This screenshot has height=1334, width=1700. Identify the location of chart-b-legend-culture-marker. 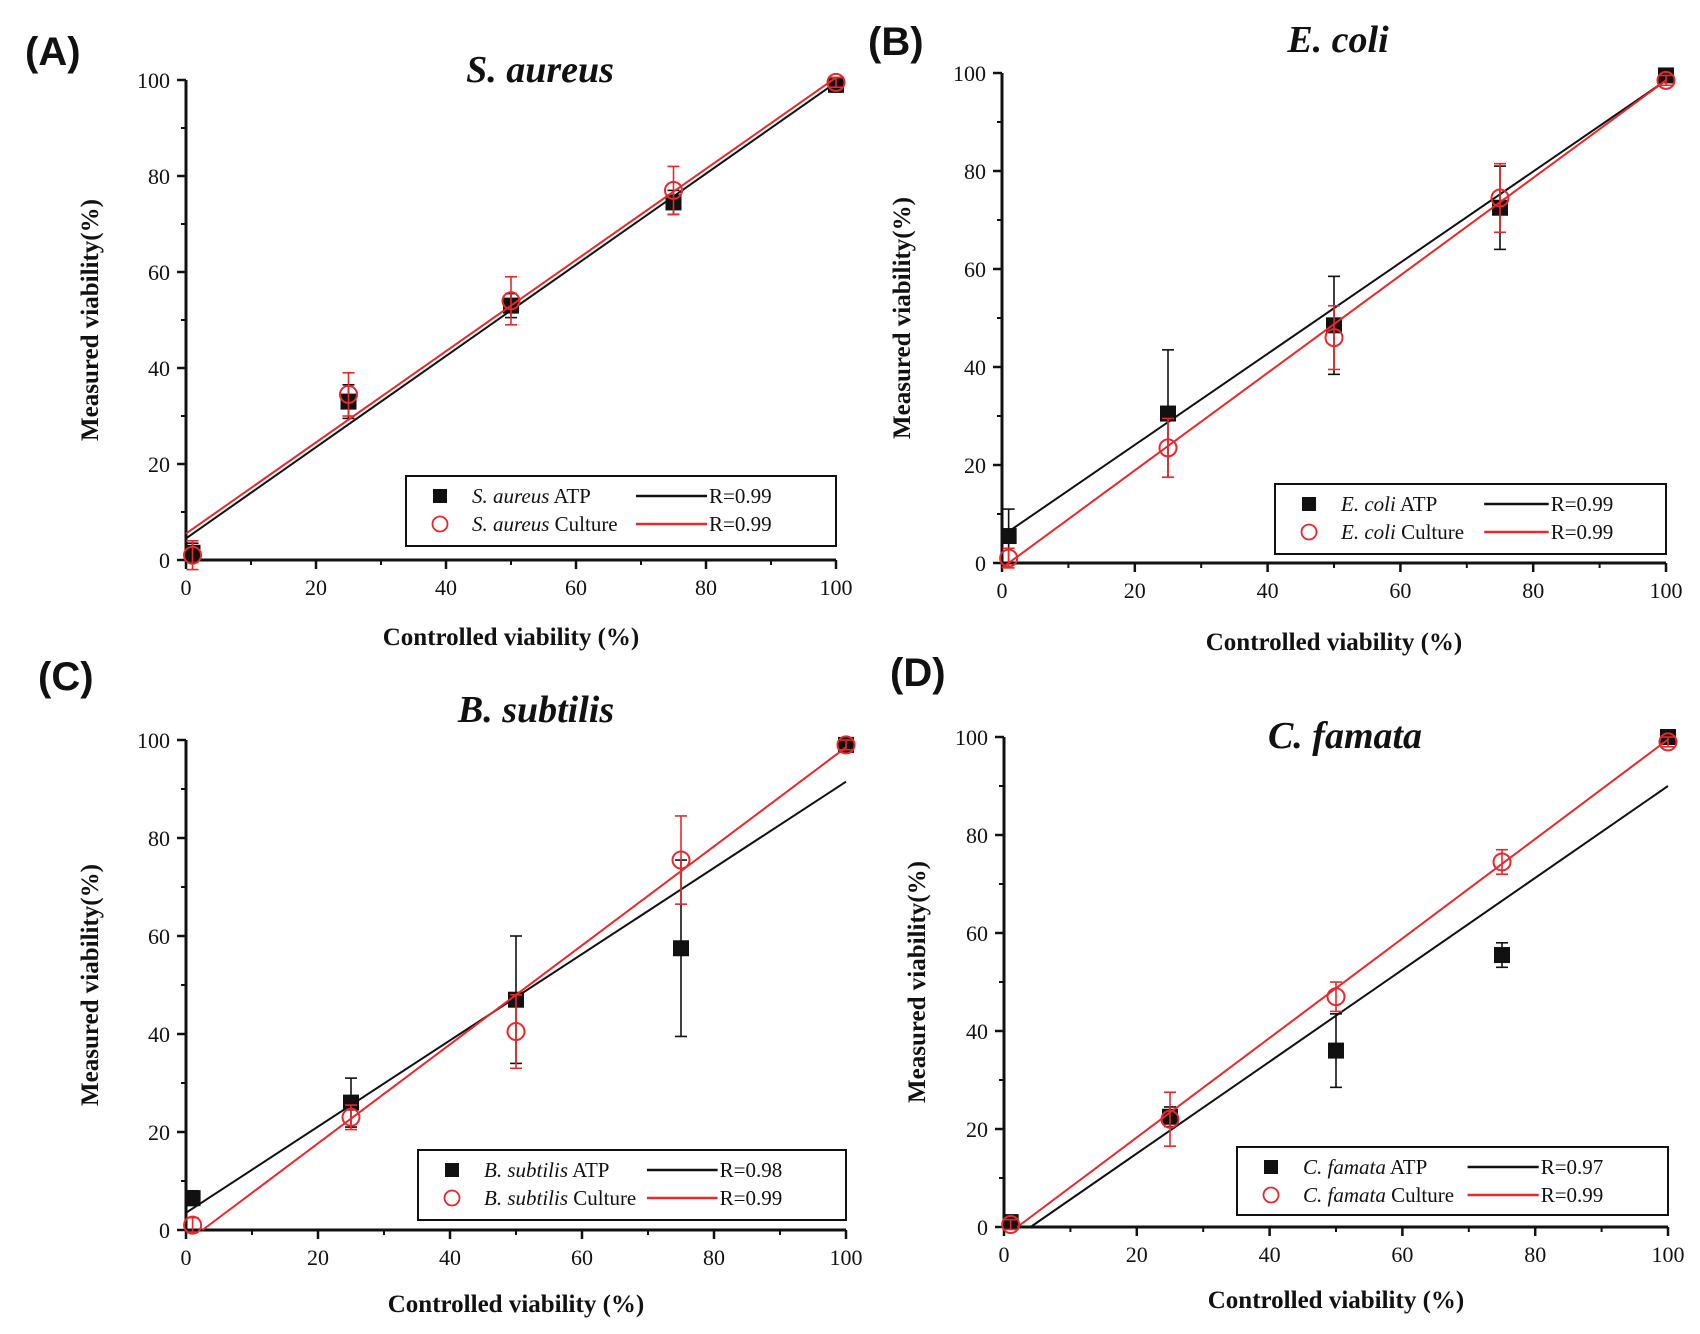
(1309, 532).